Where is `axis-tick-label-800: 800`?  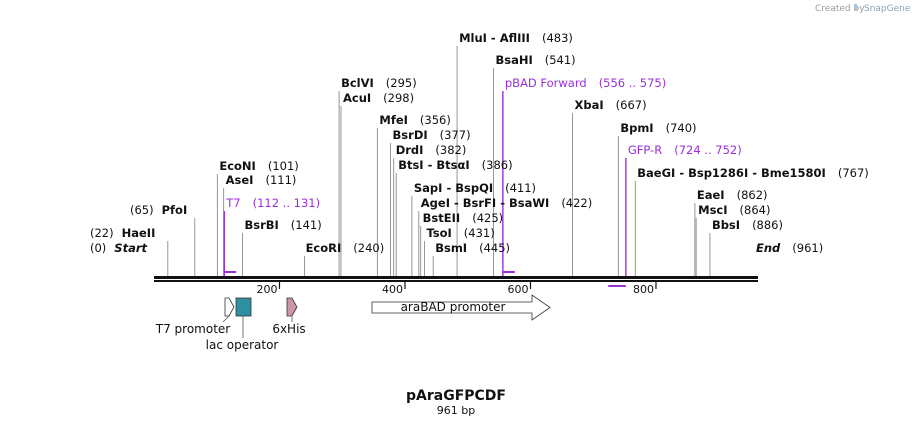
axis-tick-label-800: 800 is located at coordinates (643, 289).